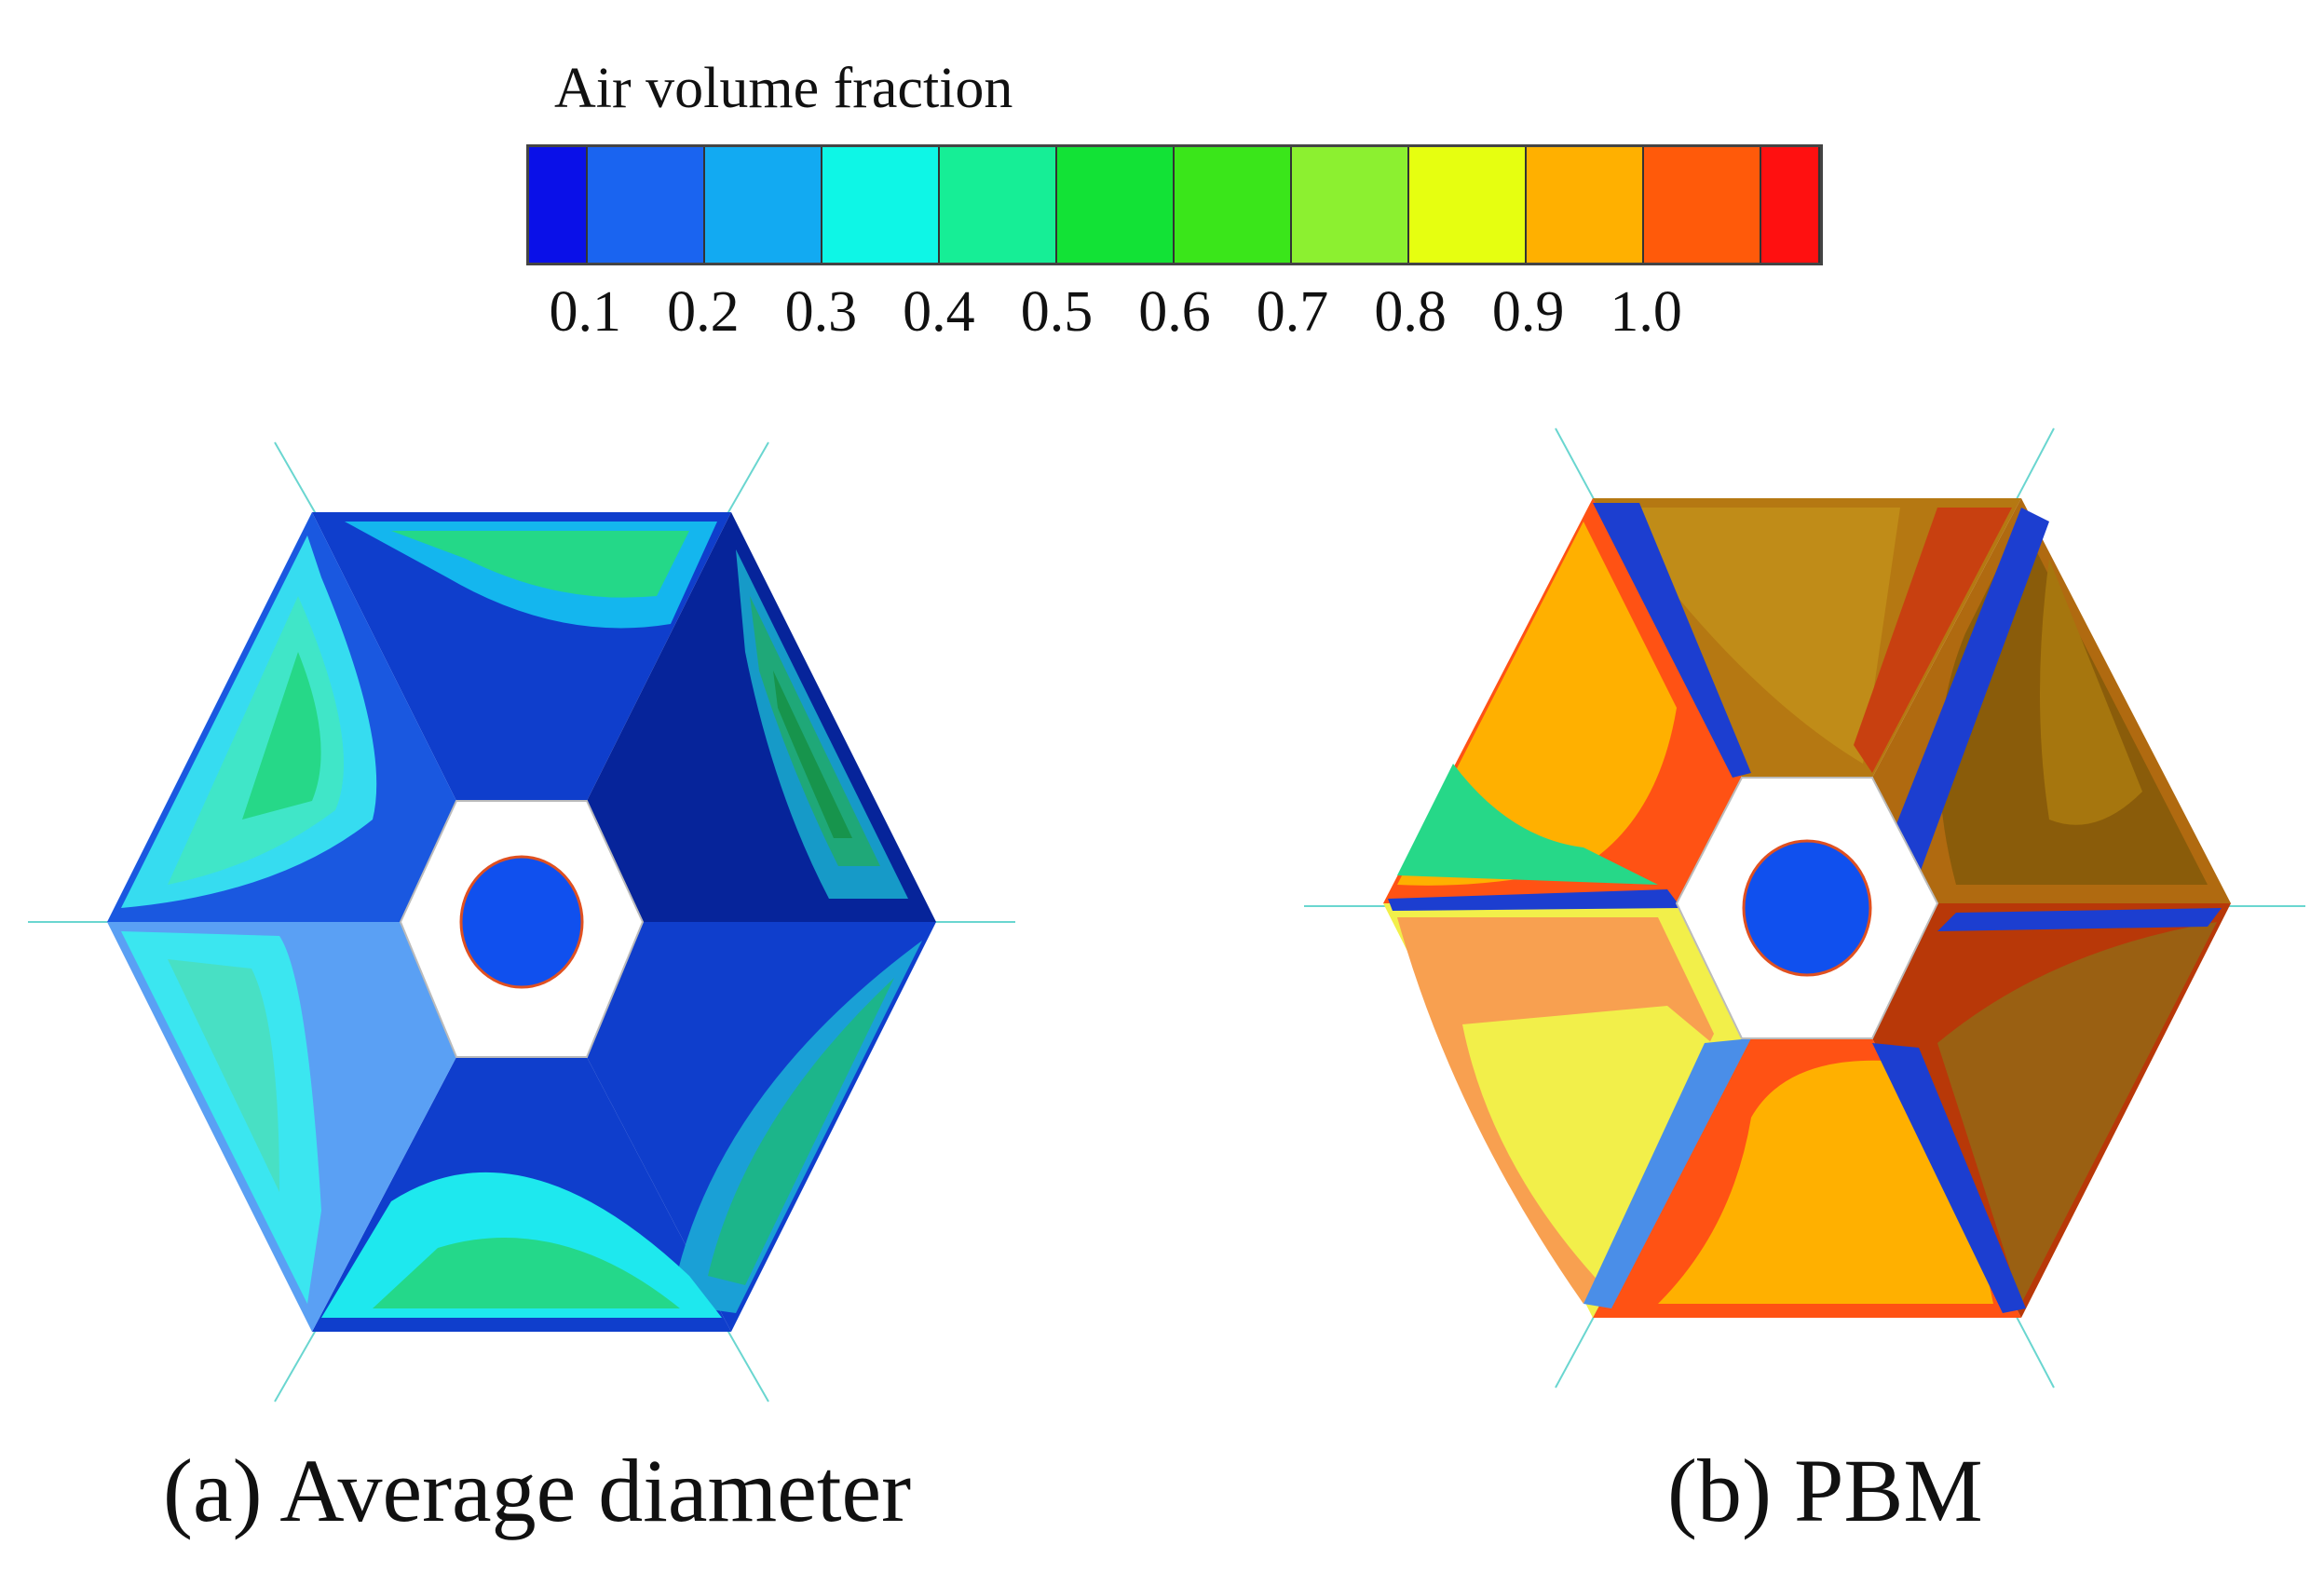  I want to click on panel-a-central-pipe, so click(521, 922).